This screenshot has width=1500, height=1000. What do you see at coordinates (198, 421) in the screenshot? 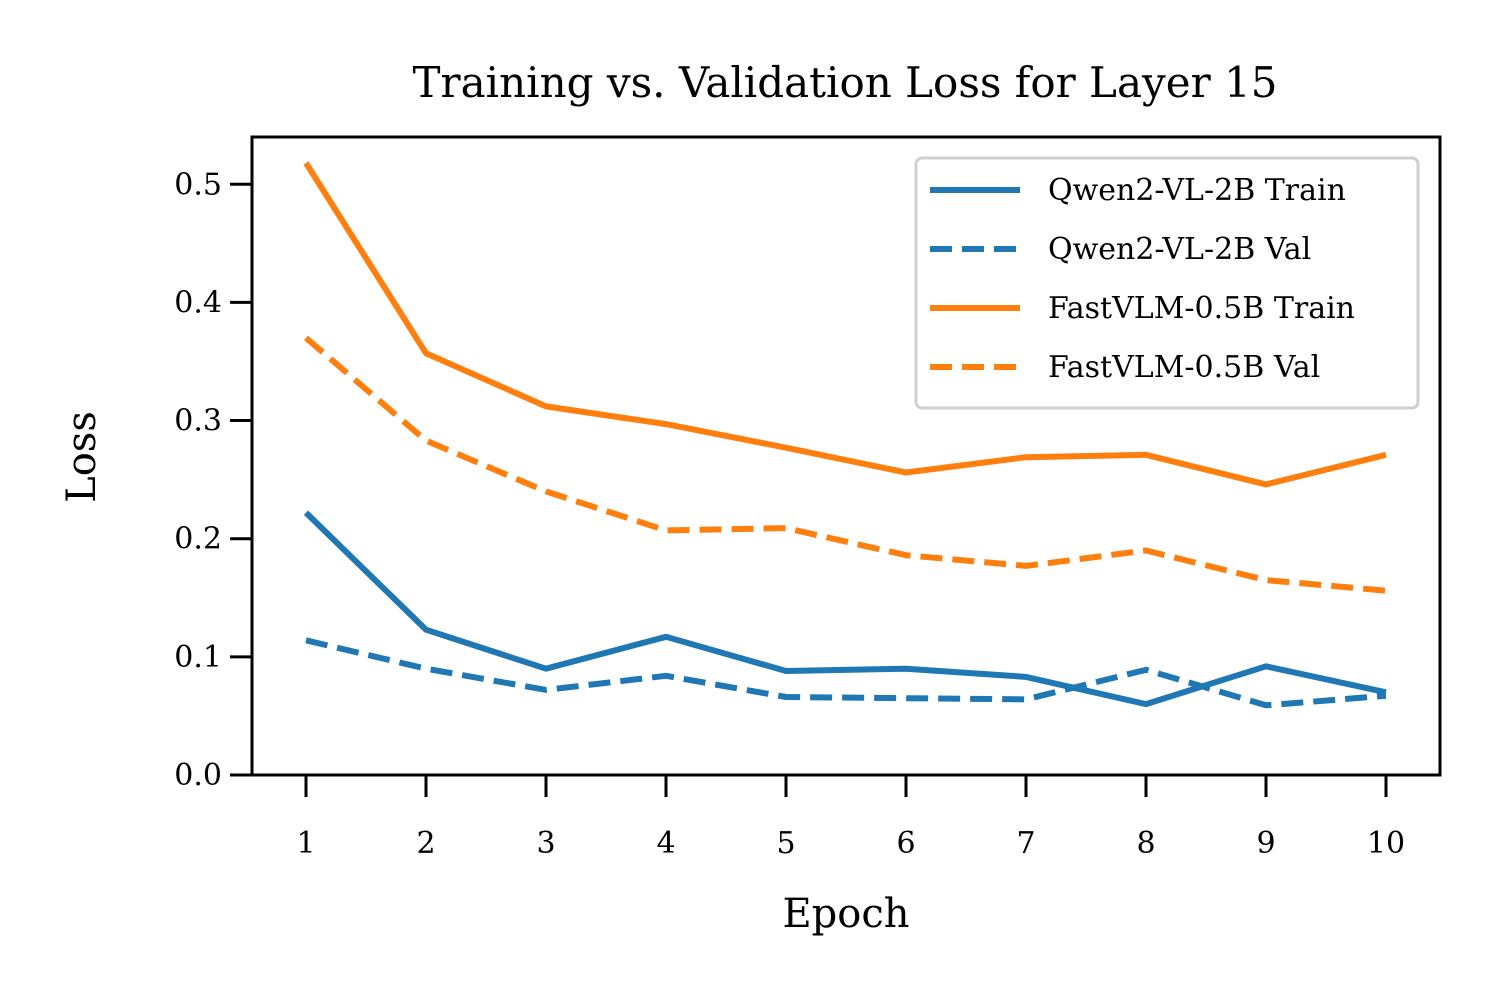
I see `y-tick-label: 0.3` at bounding box center [198, 421].